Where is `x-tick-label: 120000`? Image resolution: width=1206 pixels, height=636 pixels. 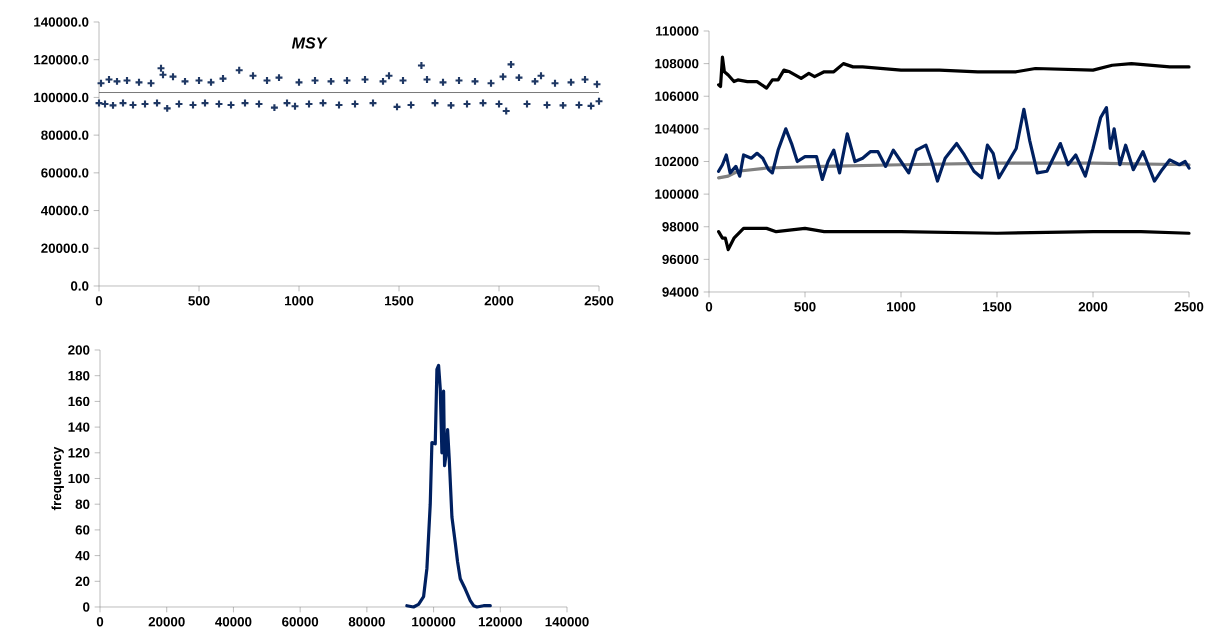
x-tick-label: 120000 is located at coordinates (500, 622).